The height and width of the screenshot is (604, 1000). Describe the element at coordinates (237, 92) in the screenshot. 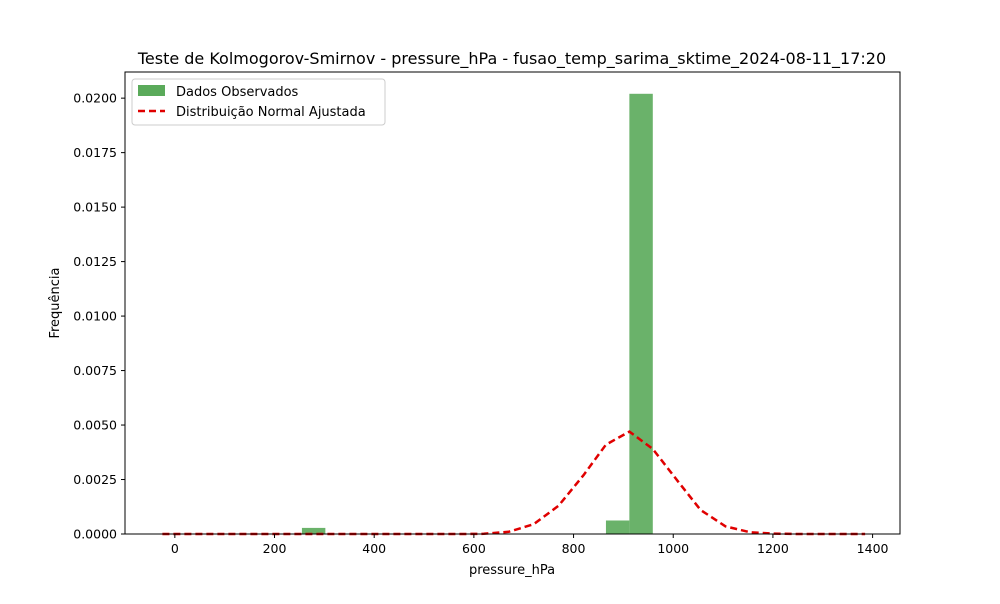

I see `legend-label-observed: Dados Observados` at that location.